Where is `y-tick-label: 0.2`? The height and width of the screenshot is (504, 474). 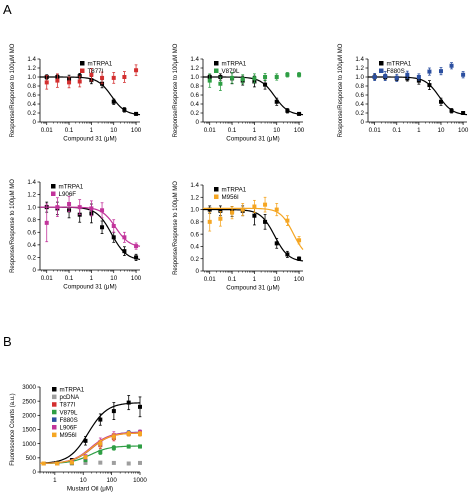
y-tick-label: 0.2 is located at coordinates (31, 113).